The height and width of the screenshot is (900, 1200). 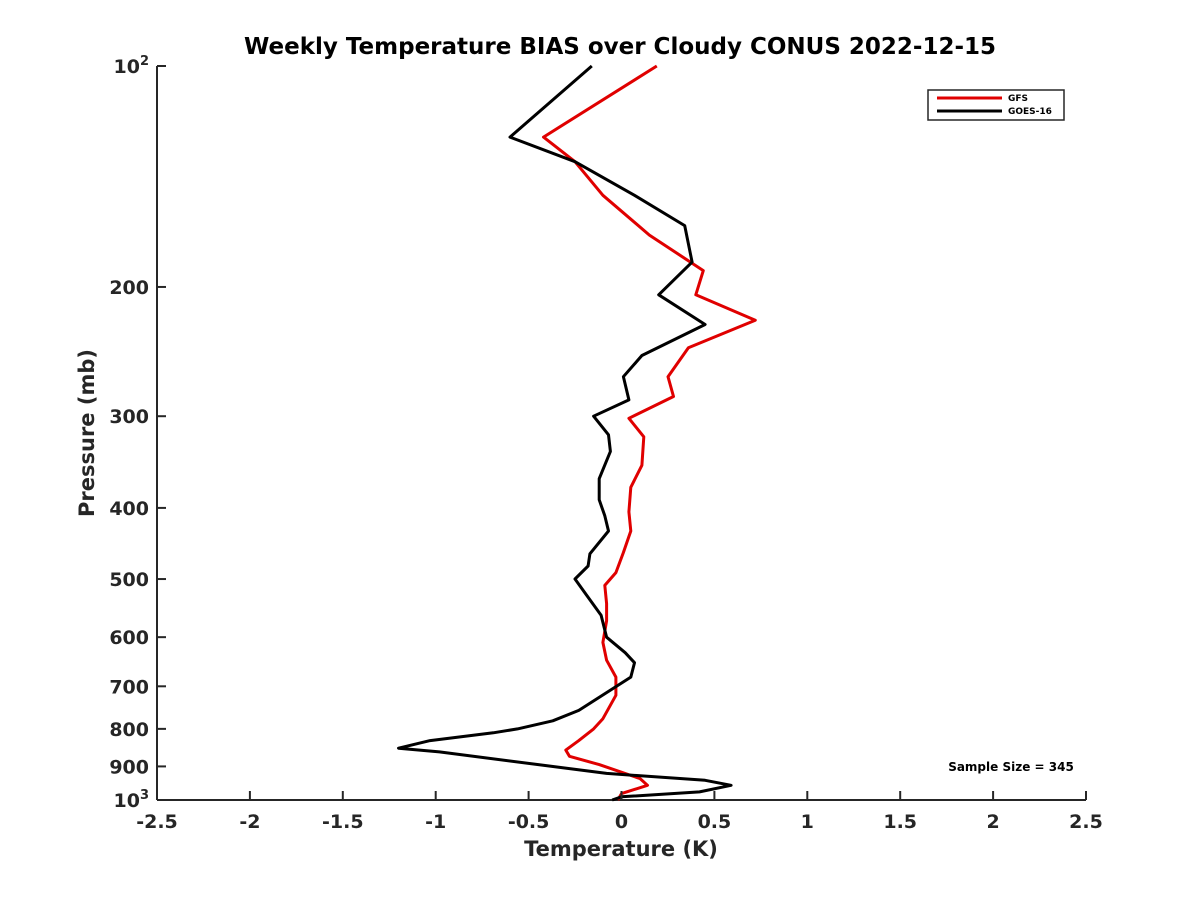 I want to click on x-tick-label: -1, so click(x=435, y=822).